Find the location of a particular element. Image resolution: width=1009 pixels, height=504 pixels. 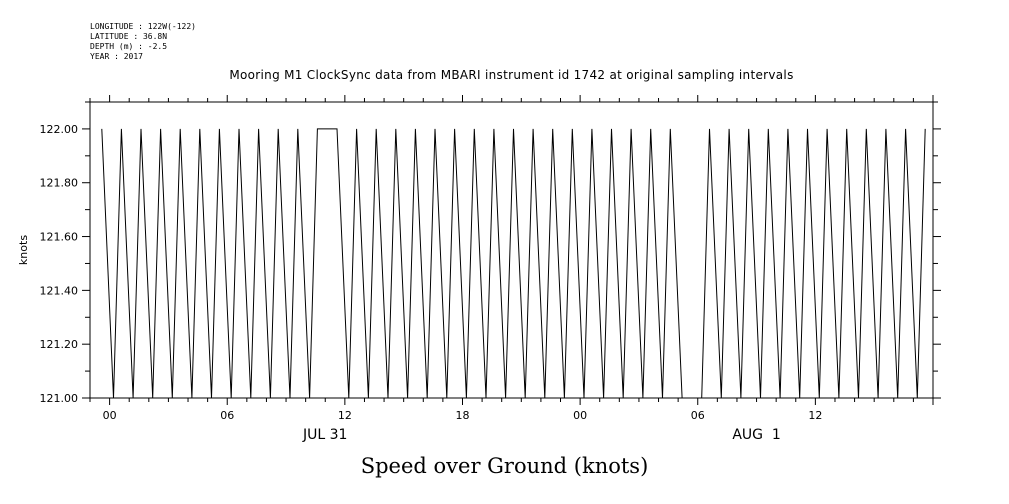

longitude-line: LONGITUDE : 122W(-122) is located at coordinates (143, 26).